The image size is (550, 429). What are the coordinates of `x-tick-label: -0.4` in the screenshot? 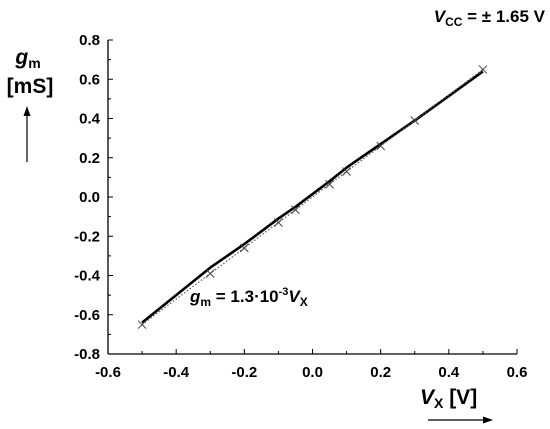 It's located at (176, 372).